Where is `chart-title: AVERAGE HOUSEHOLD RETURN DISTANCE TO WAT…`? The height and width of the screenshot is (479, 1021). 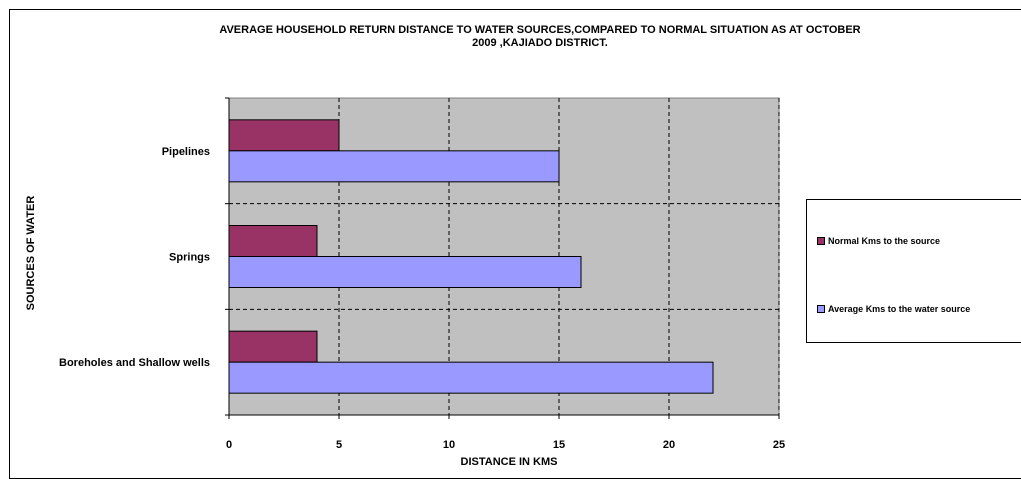 chart-title: AVERAGE HOUSEHOLD RETURN DISTANCE TO WAT… is located at coordinates (540, 37).